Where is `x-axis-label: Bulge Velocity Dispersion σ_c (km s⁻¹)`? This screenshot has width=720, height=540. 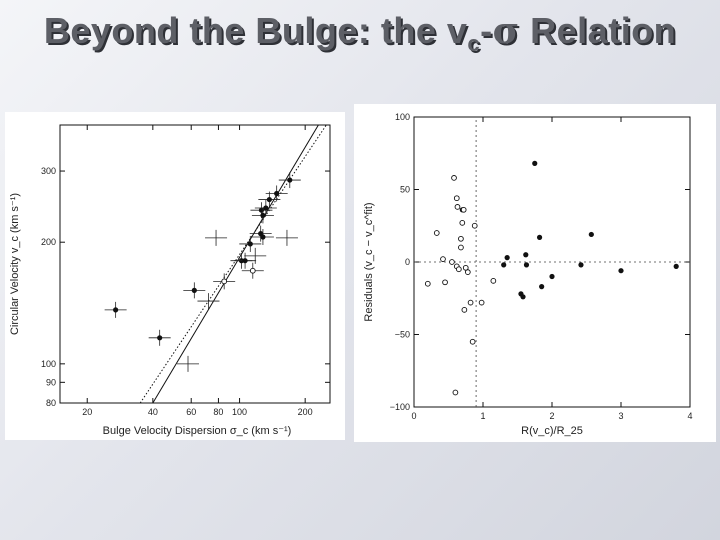
x-axis-label: Bulge Velocity Dispersion σ_c (km s⁻¹) is located at coordinates (197, 431).